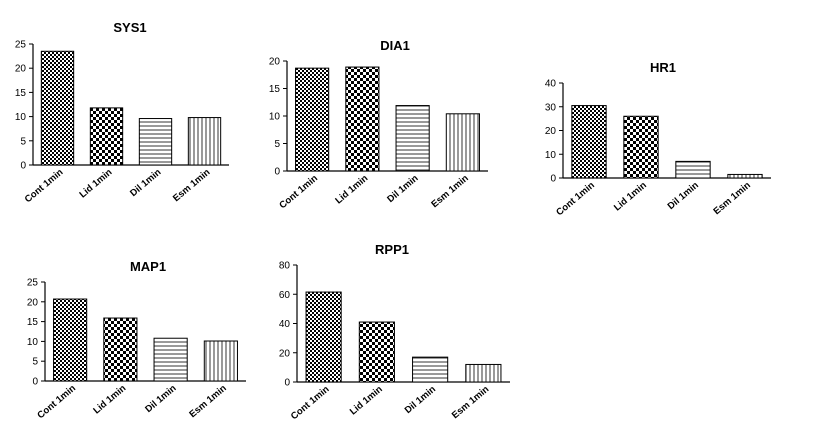 This screenshot has width=821, height=443. I want to click on chart-title: RPP1, so click(392, 249).